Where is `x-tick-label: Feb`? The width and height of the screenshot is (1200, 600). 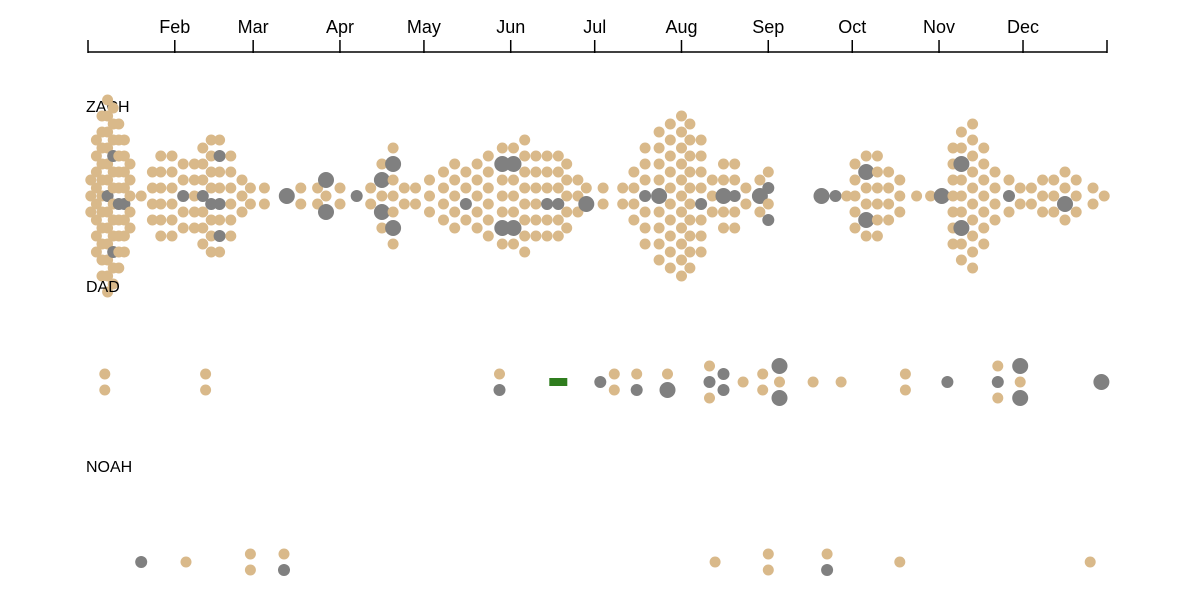 x-tick-label: Feb is located at coordinates (174, 27).